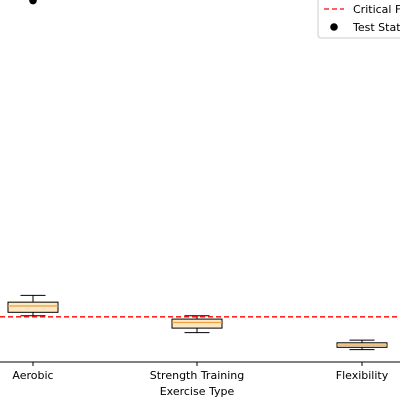 This screenshot has height=400, width=400. Describe the element at coordinates (197, 391) in the screenshot. I see `x-axis-label: Exercise Type` at that location.